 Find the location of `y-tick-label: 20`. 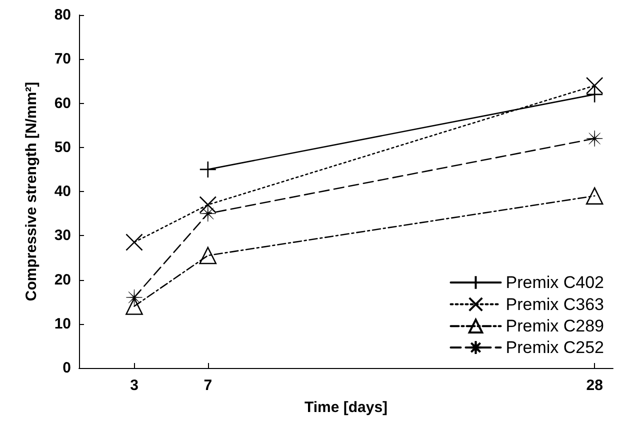

y-tick-label: 20 is located at coordinates (62, 279).